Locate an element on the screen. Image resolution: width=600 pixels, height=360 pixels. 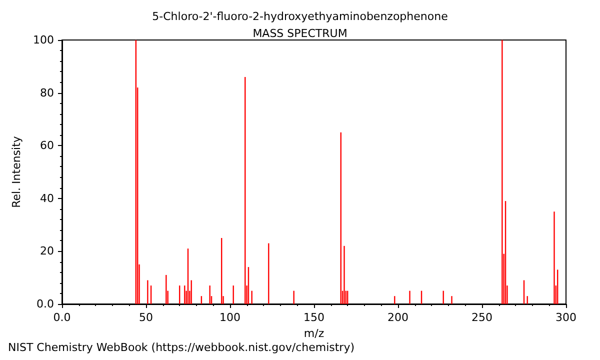
text: NIST Chemistry WebBook (https://webbook.nist.gov/chemistry) is located at coordinates (181, 347).